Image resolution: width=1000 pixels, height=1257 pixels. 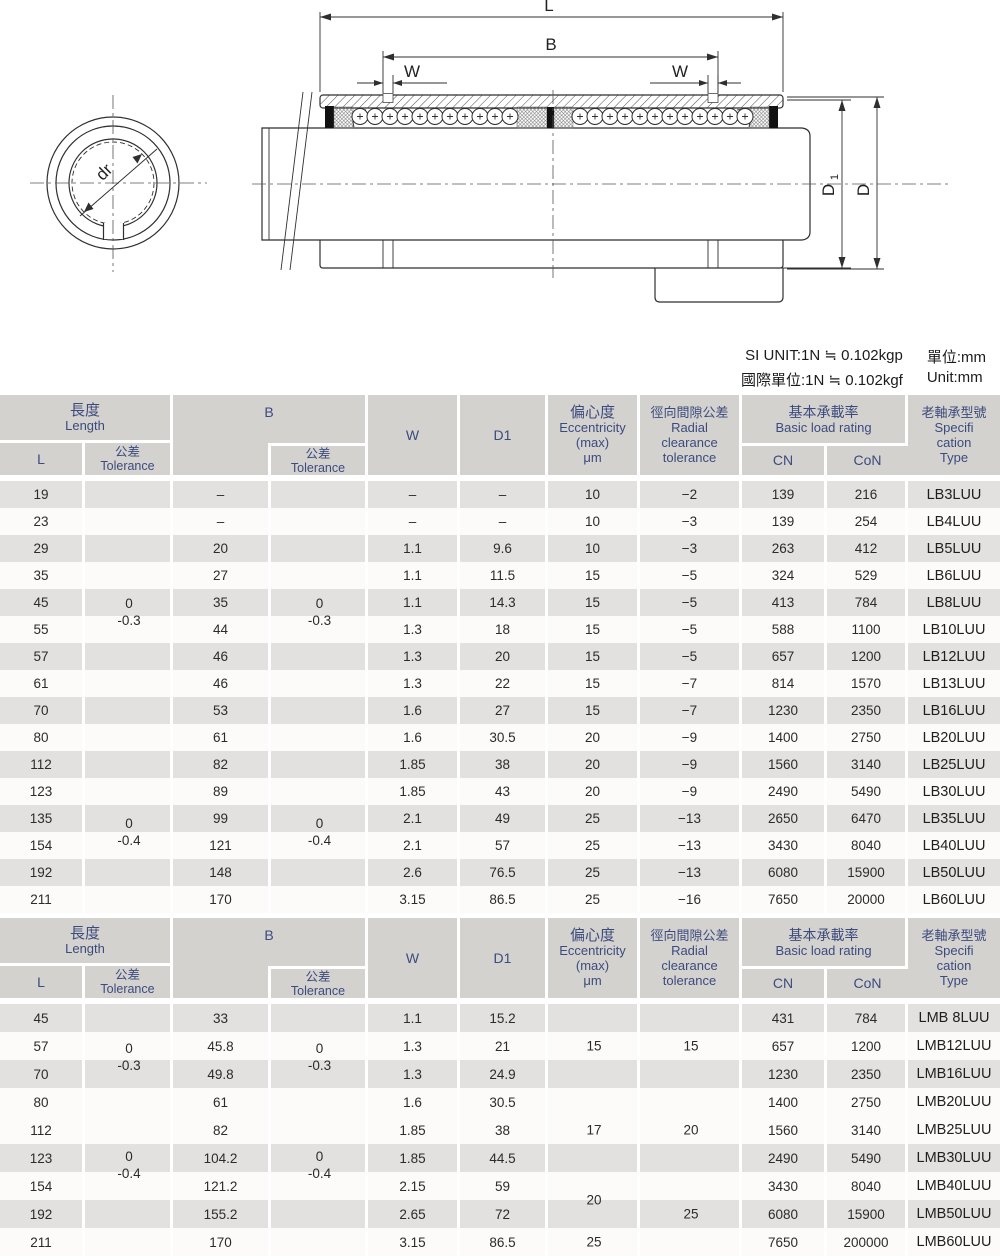 What do you see at coordinates (784, 575) in the screenshot?
I see `cell-cn: 324` at bounding box center [784, 575].